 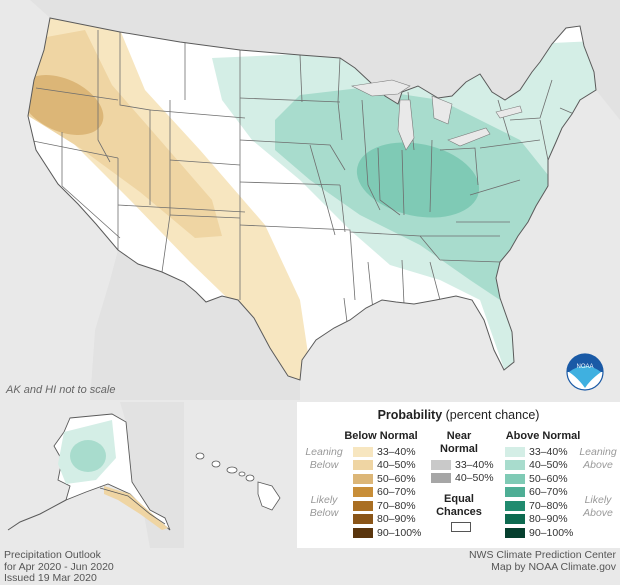 I want to click on near-normal-bin-row: 40–50%, so click(x=462, y=478).